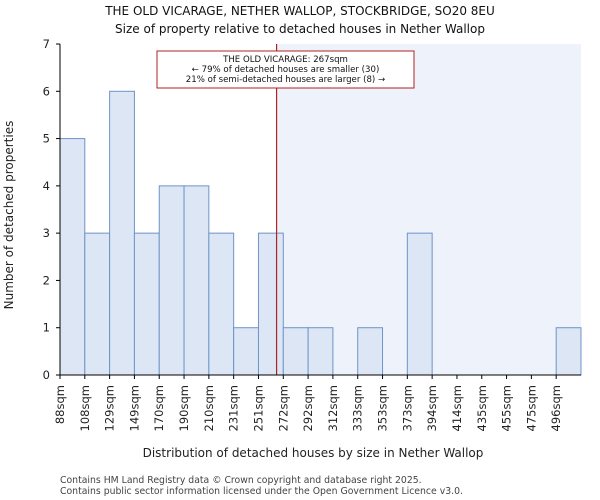  I want to click on y-tick-label: 4, so click(46, 186).